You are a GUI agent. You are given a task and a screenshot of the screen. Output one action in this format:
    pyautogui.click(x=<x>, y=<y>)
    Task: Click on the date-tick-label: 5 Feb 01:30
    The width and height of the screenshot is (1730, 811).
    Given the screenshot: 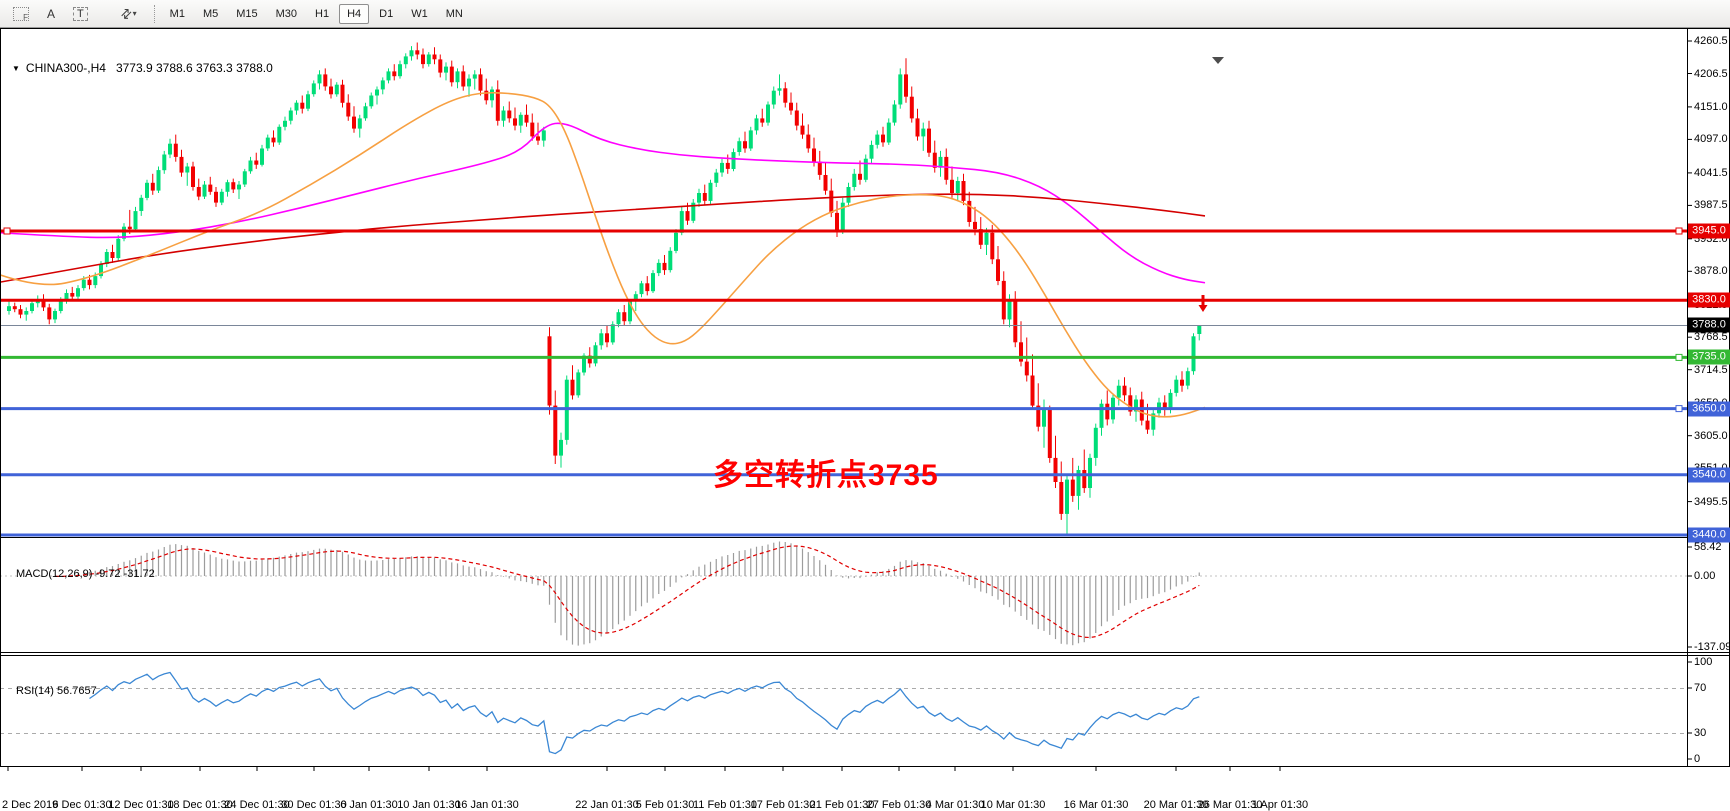 What is the action you would take?
    pyautogui.click(x=665, y=805)
    